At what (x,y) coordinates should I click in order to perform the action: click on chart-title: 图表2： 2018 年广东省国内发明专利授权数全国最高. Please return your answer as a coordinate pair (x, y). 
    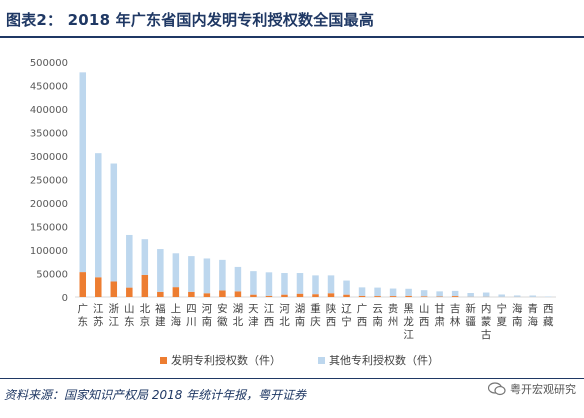
    Looking at the image, I should click on (190, 20).